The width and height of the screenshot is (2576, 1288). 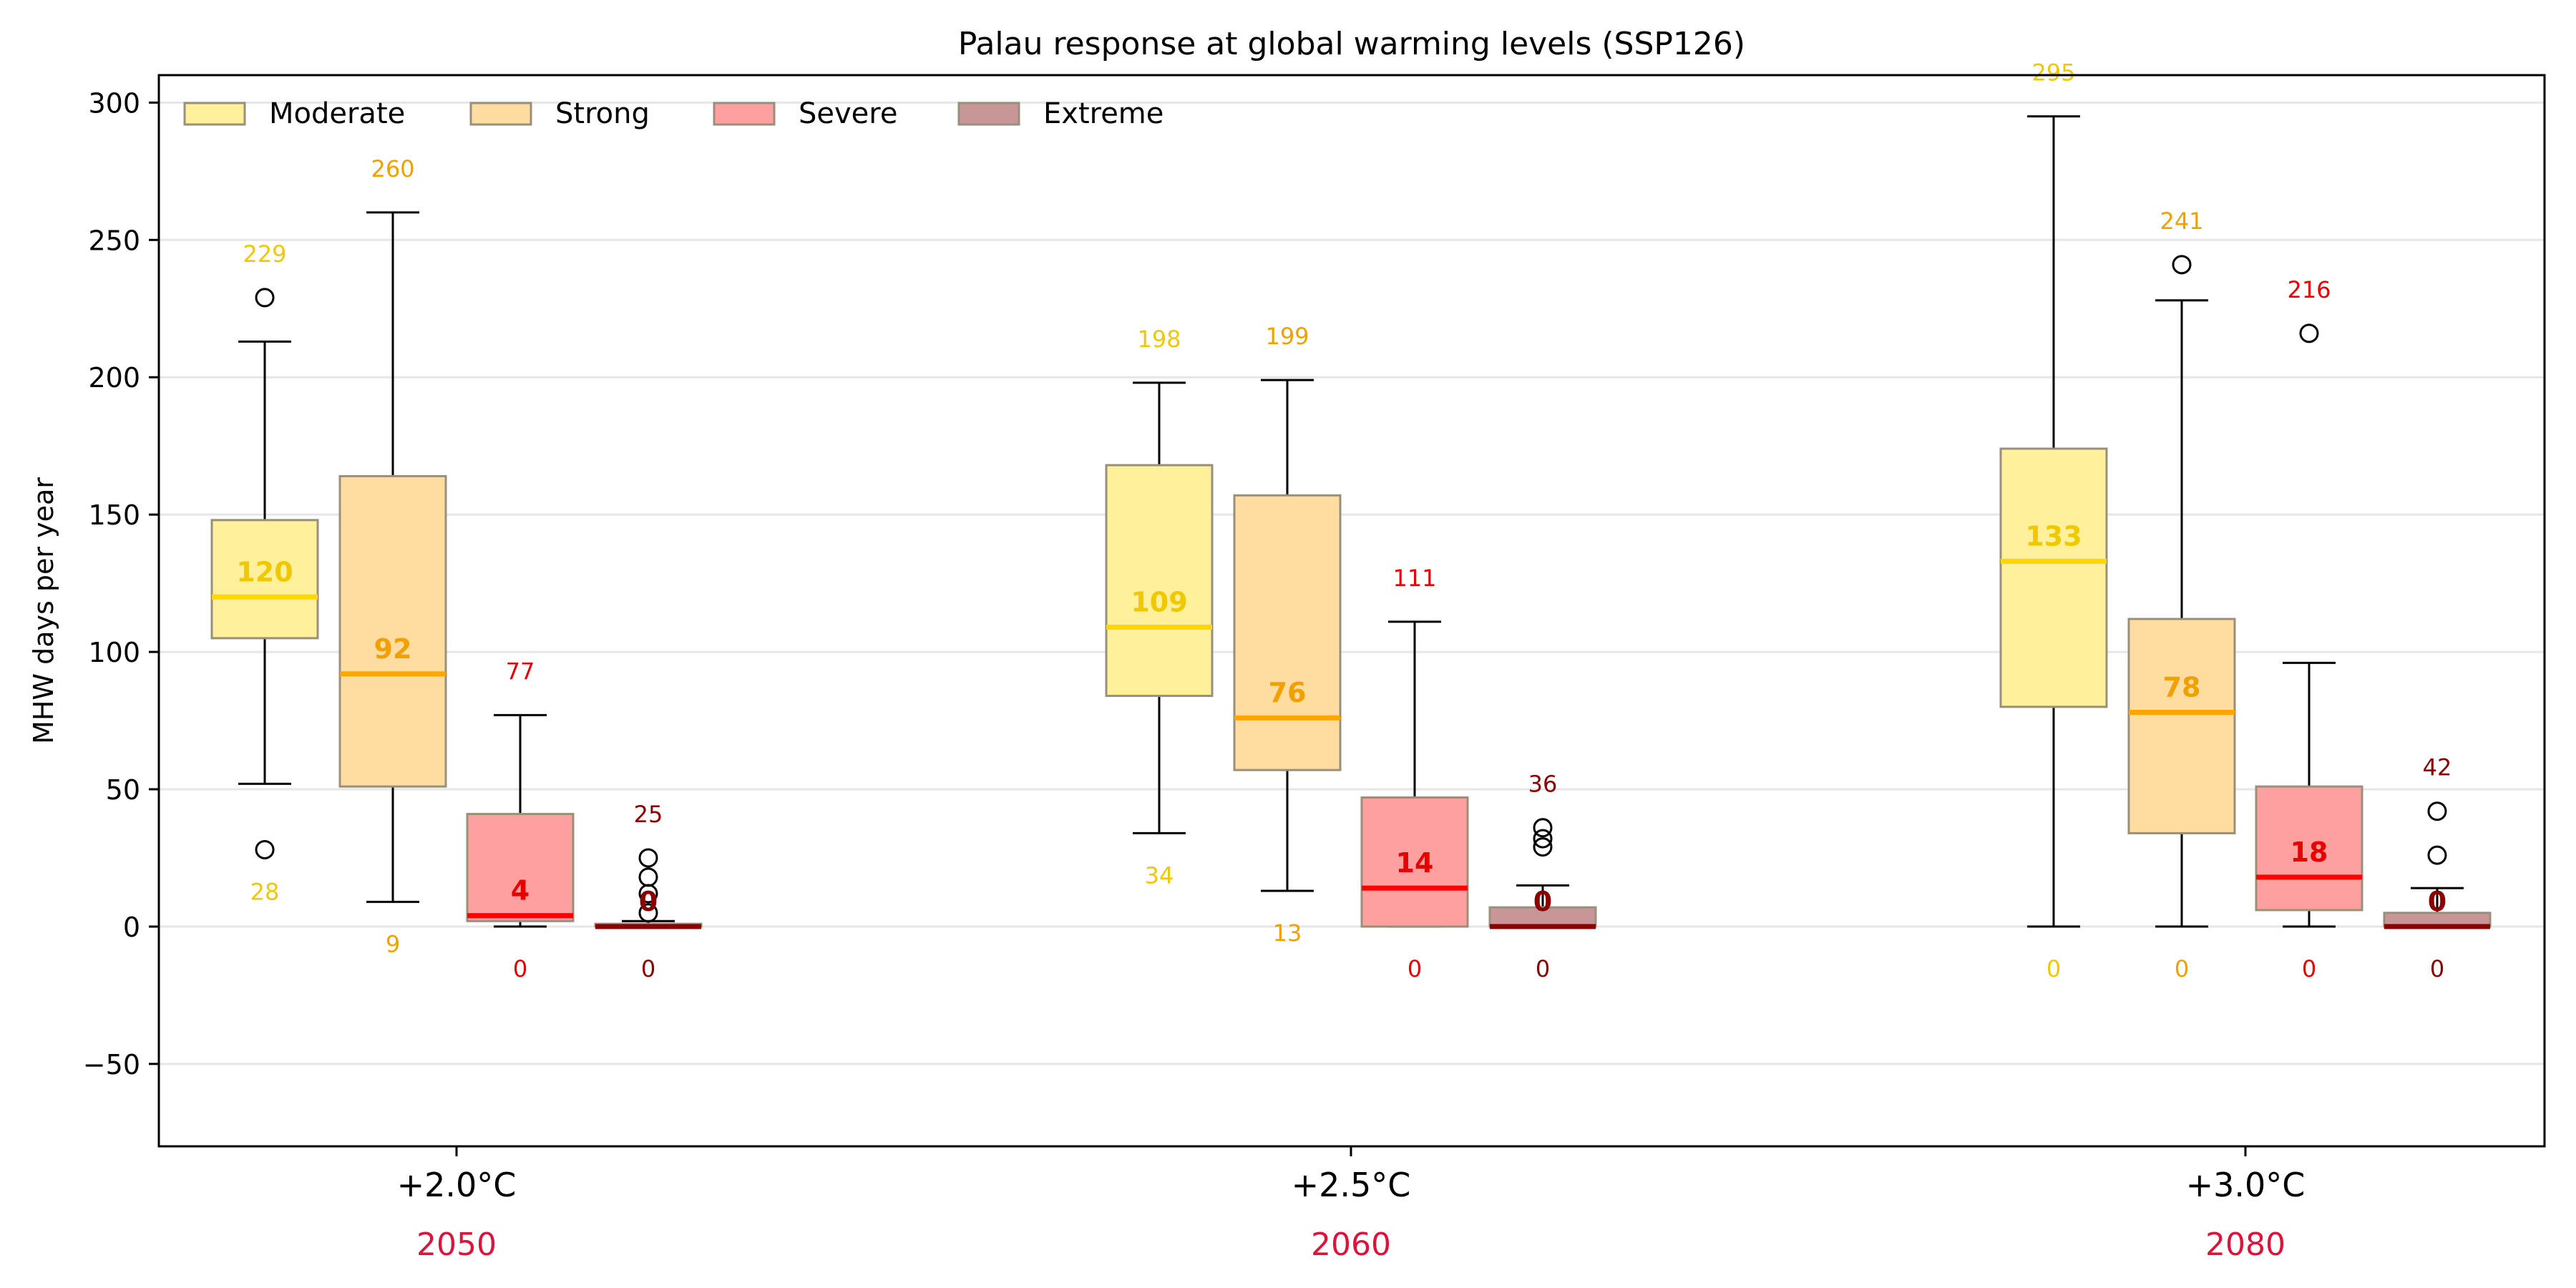 I want to click on legend: Moderate Strong Severe Extreme, so click(x=673, y=113).